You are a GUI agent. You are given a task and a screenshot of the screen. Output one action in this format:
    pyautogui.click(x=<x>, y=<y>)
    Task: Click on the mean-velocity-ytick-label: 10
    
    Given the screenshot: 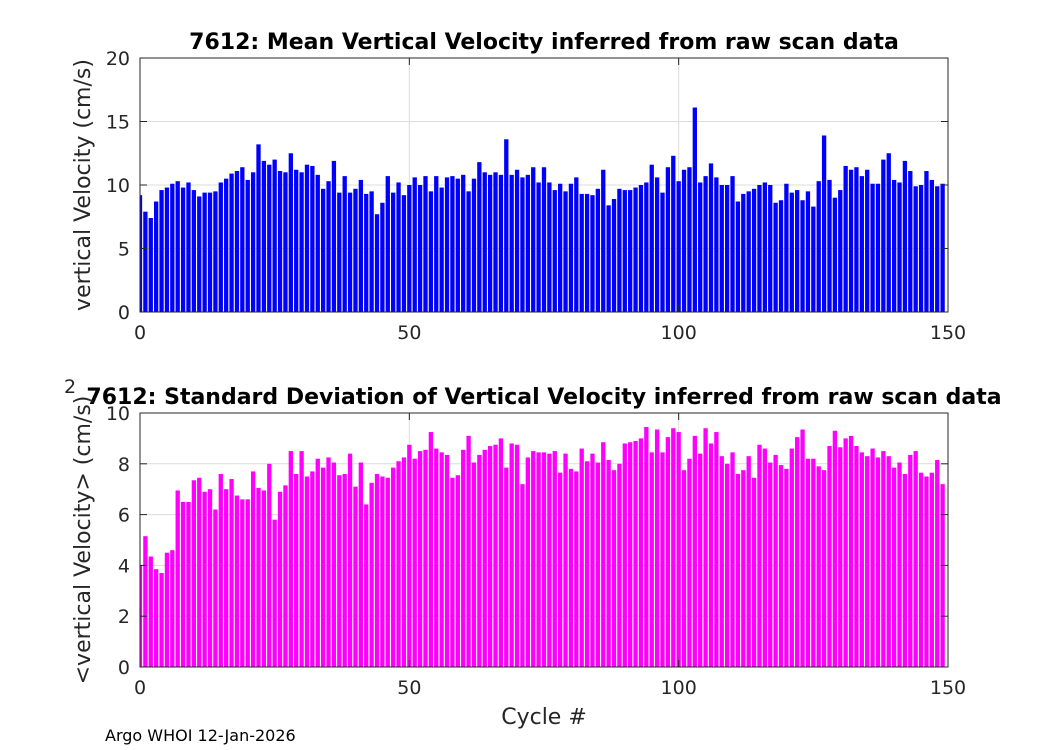 What is the action you would take?
    pyautogui.click(x=118, y=186)
    